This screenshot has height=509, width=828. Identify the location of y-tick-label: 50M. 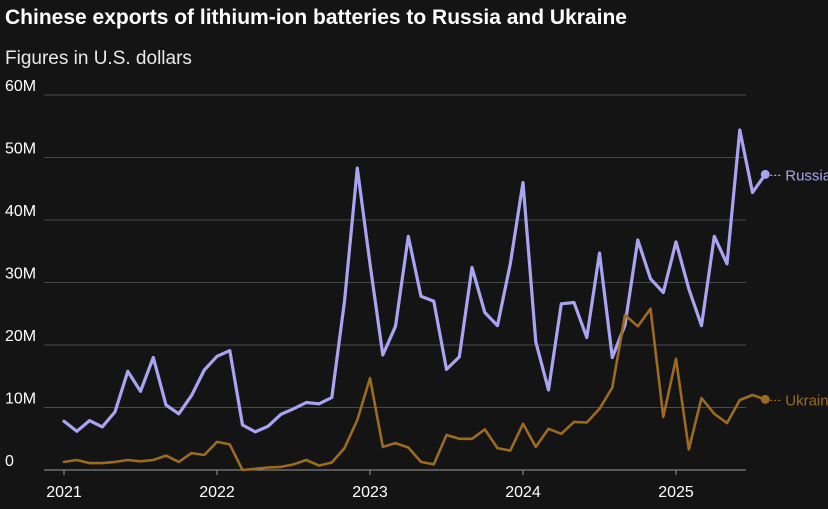
(20, 149).